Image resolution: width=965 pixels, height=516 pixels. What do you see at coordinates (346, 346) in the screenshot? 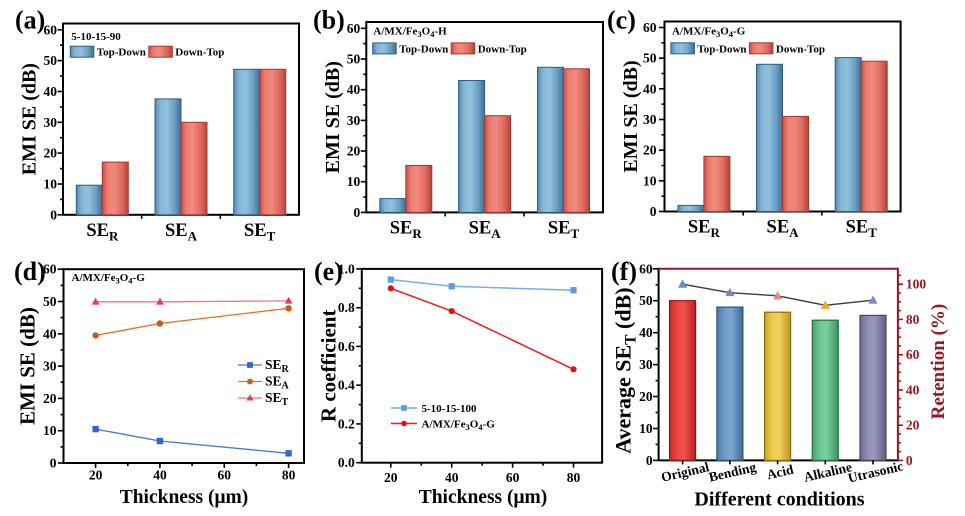
I see `svg-text: 0.6` at bounding box center [346, 346].